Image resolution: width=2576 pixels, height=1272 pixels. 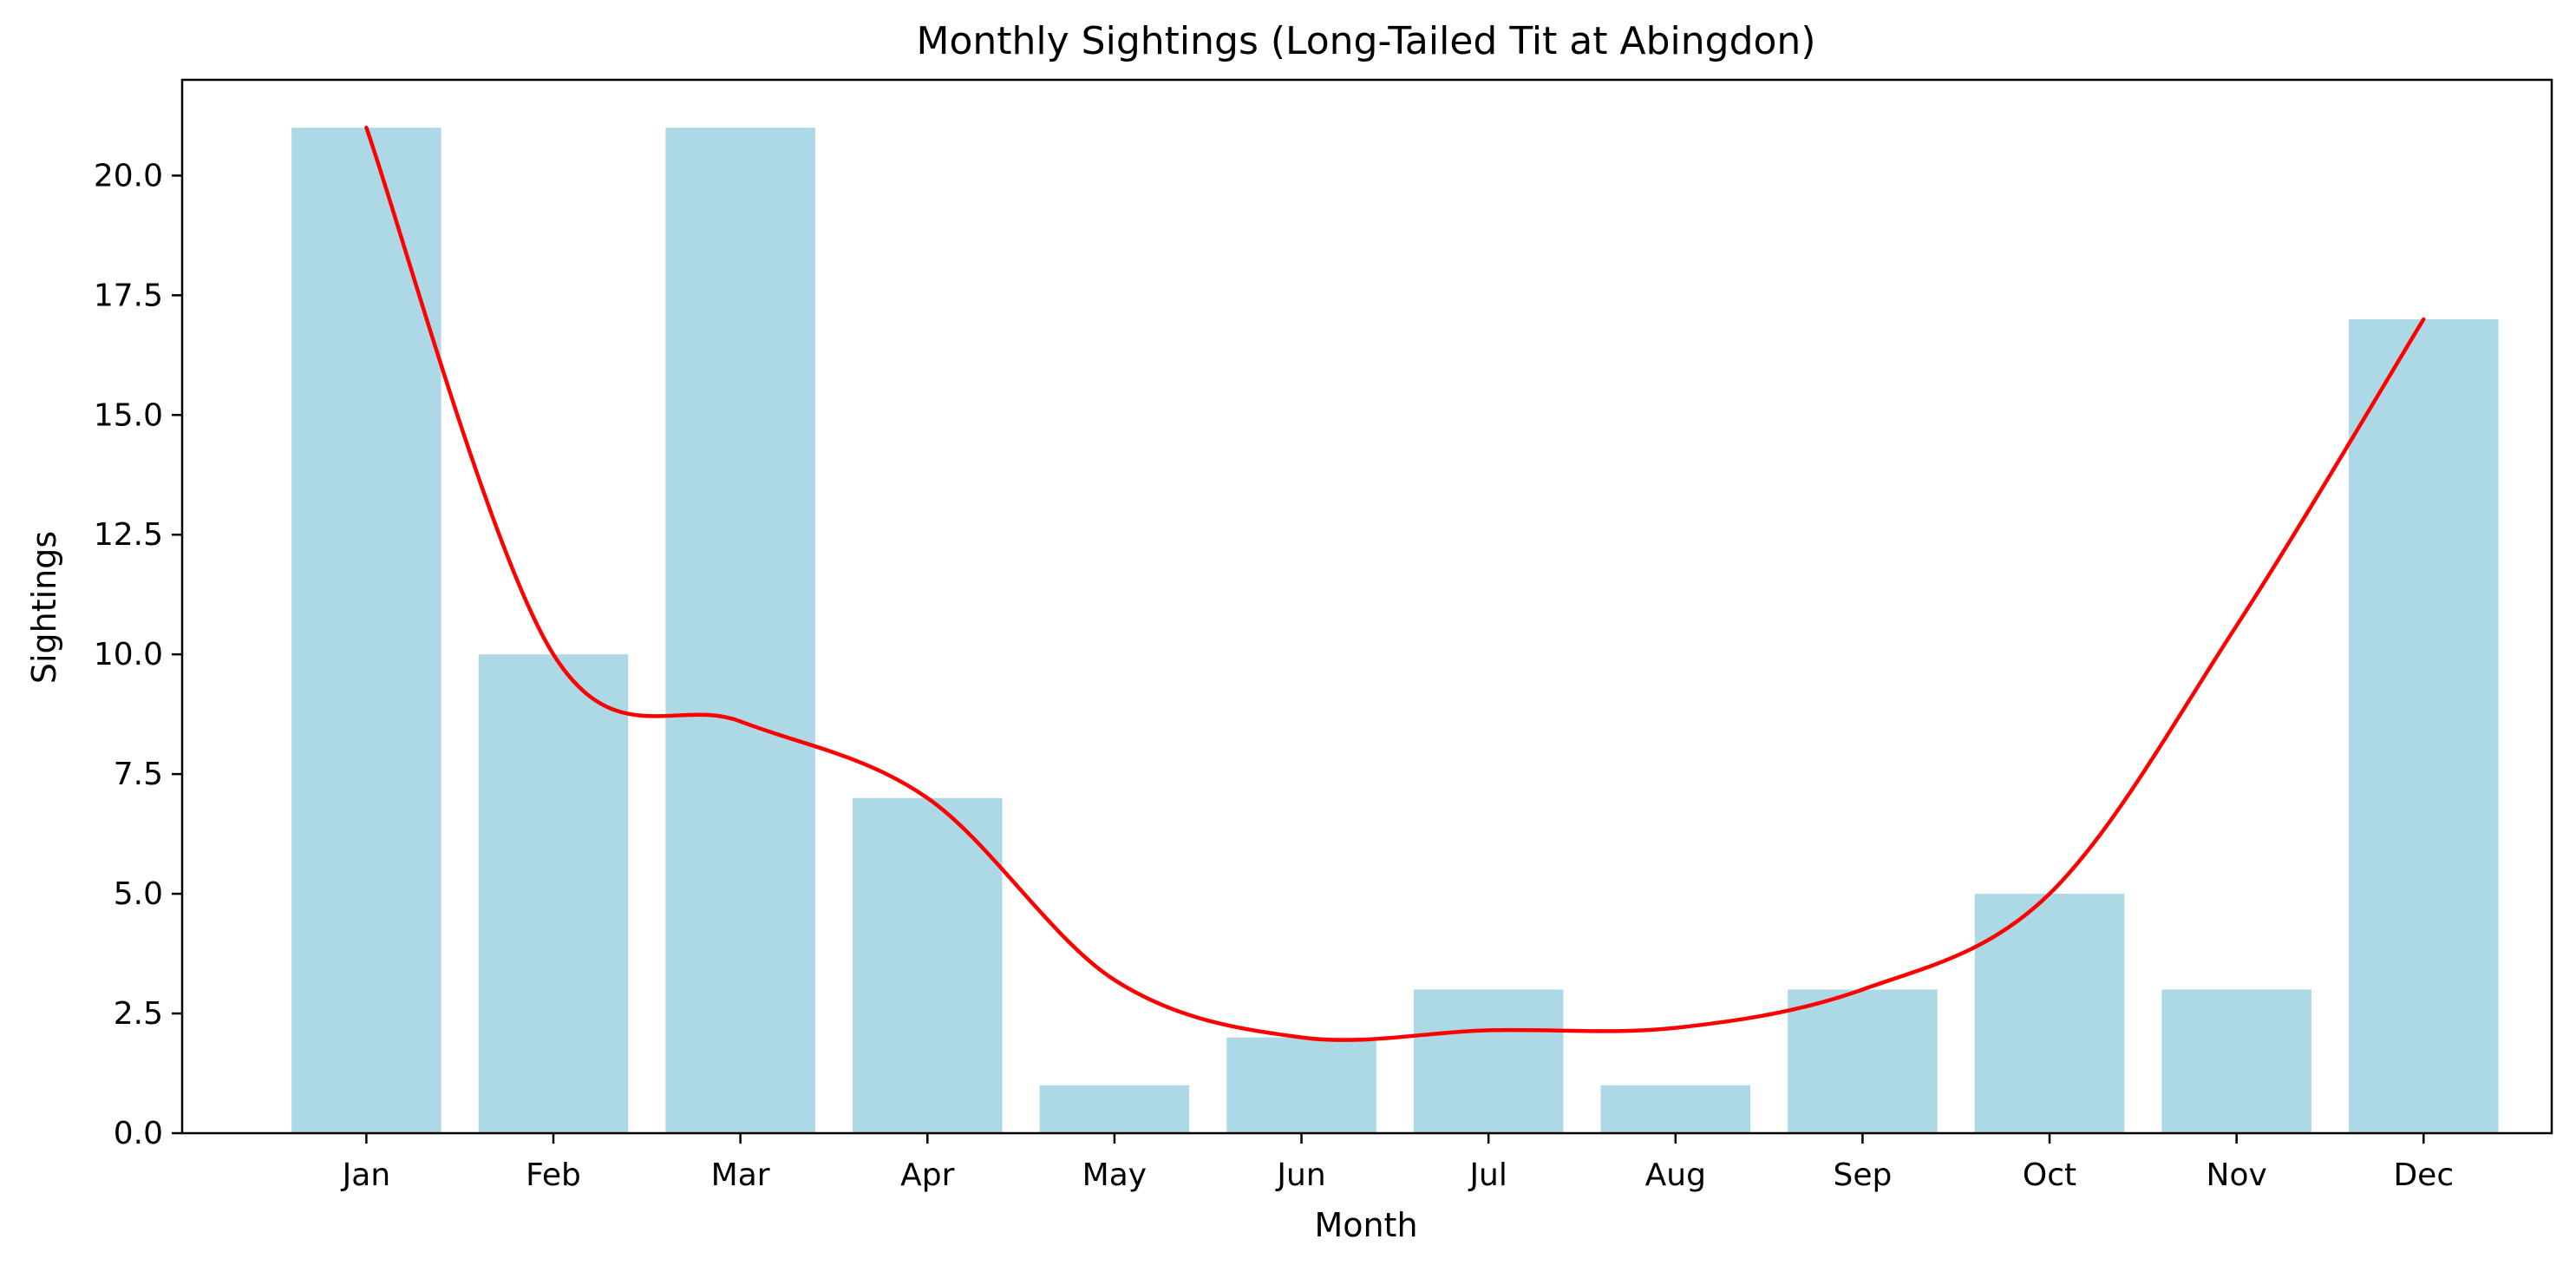 What do you see at coordinates (138, 1133) in the screenshot?
I see `y-tick-label: 0.0` at bounding box center [138, 1133].